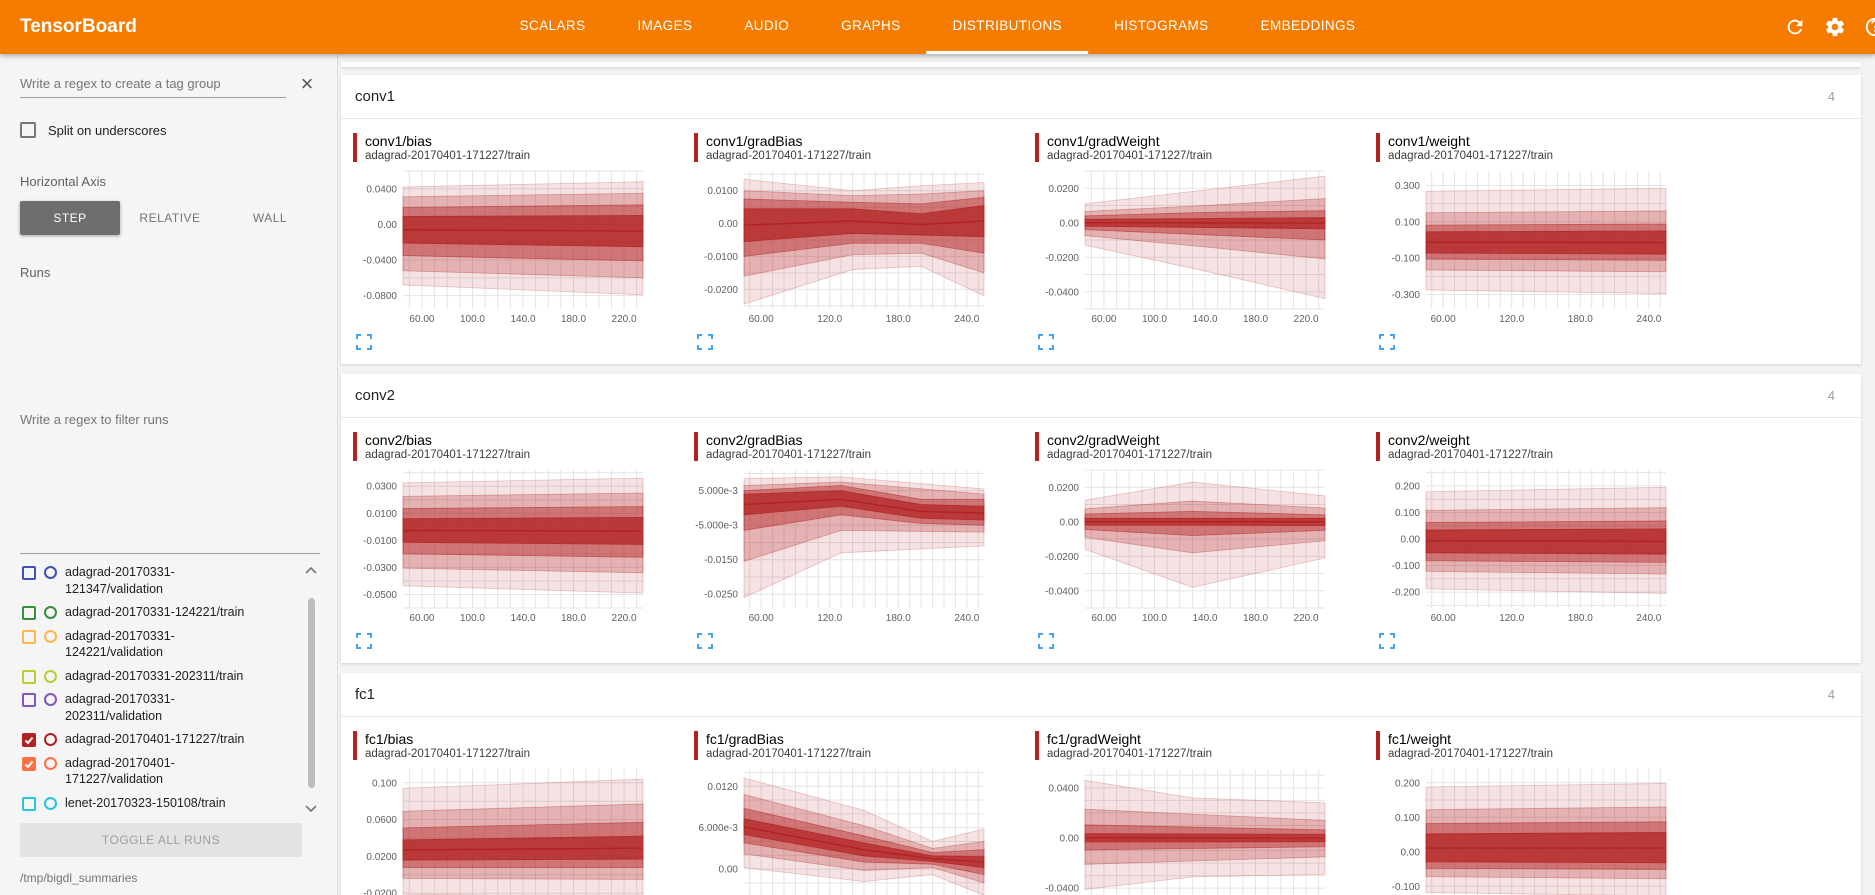 Image resolution: width=1875 pixels, height=895 pixels. I want to click on split-underscores-checkbox, so click(28, 130).